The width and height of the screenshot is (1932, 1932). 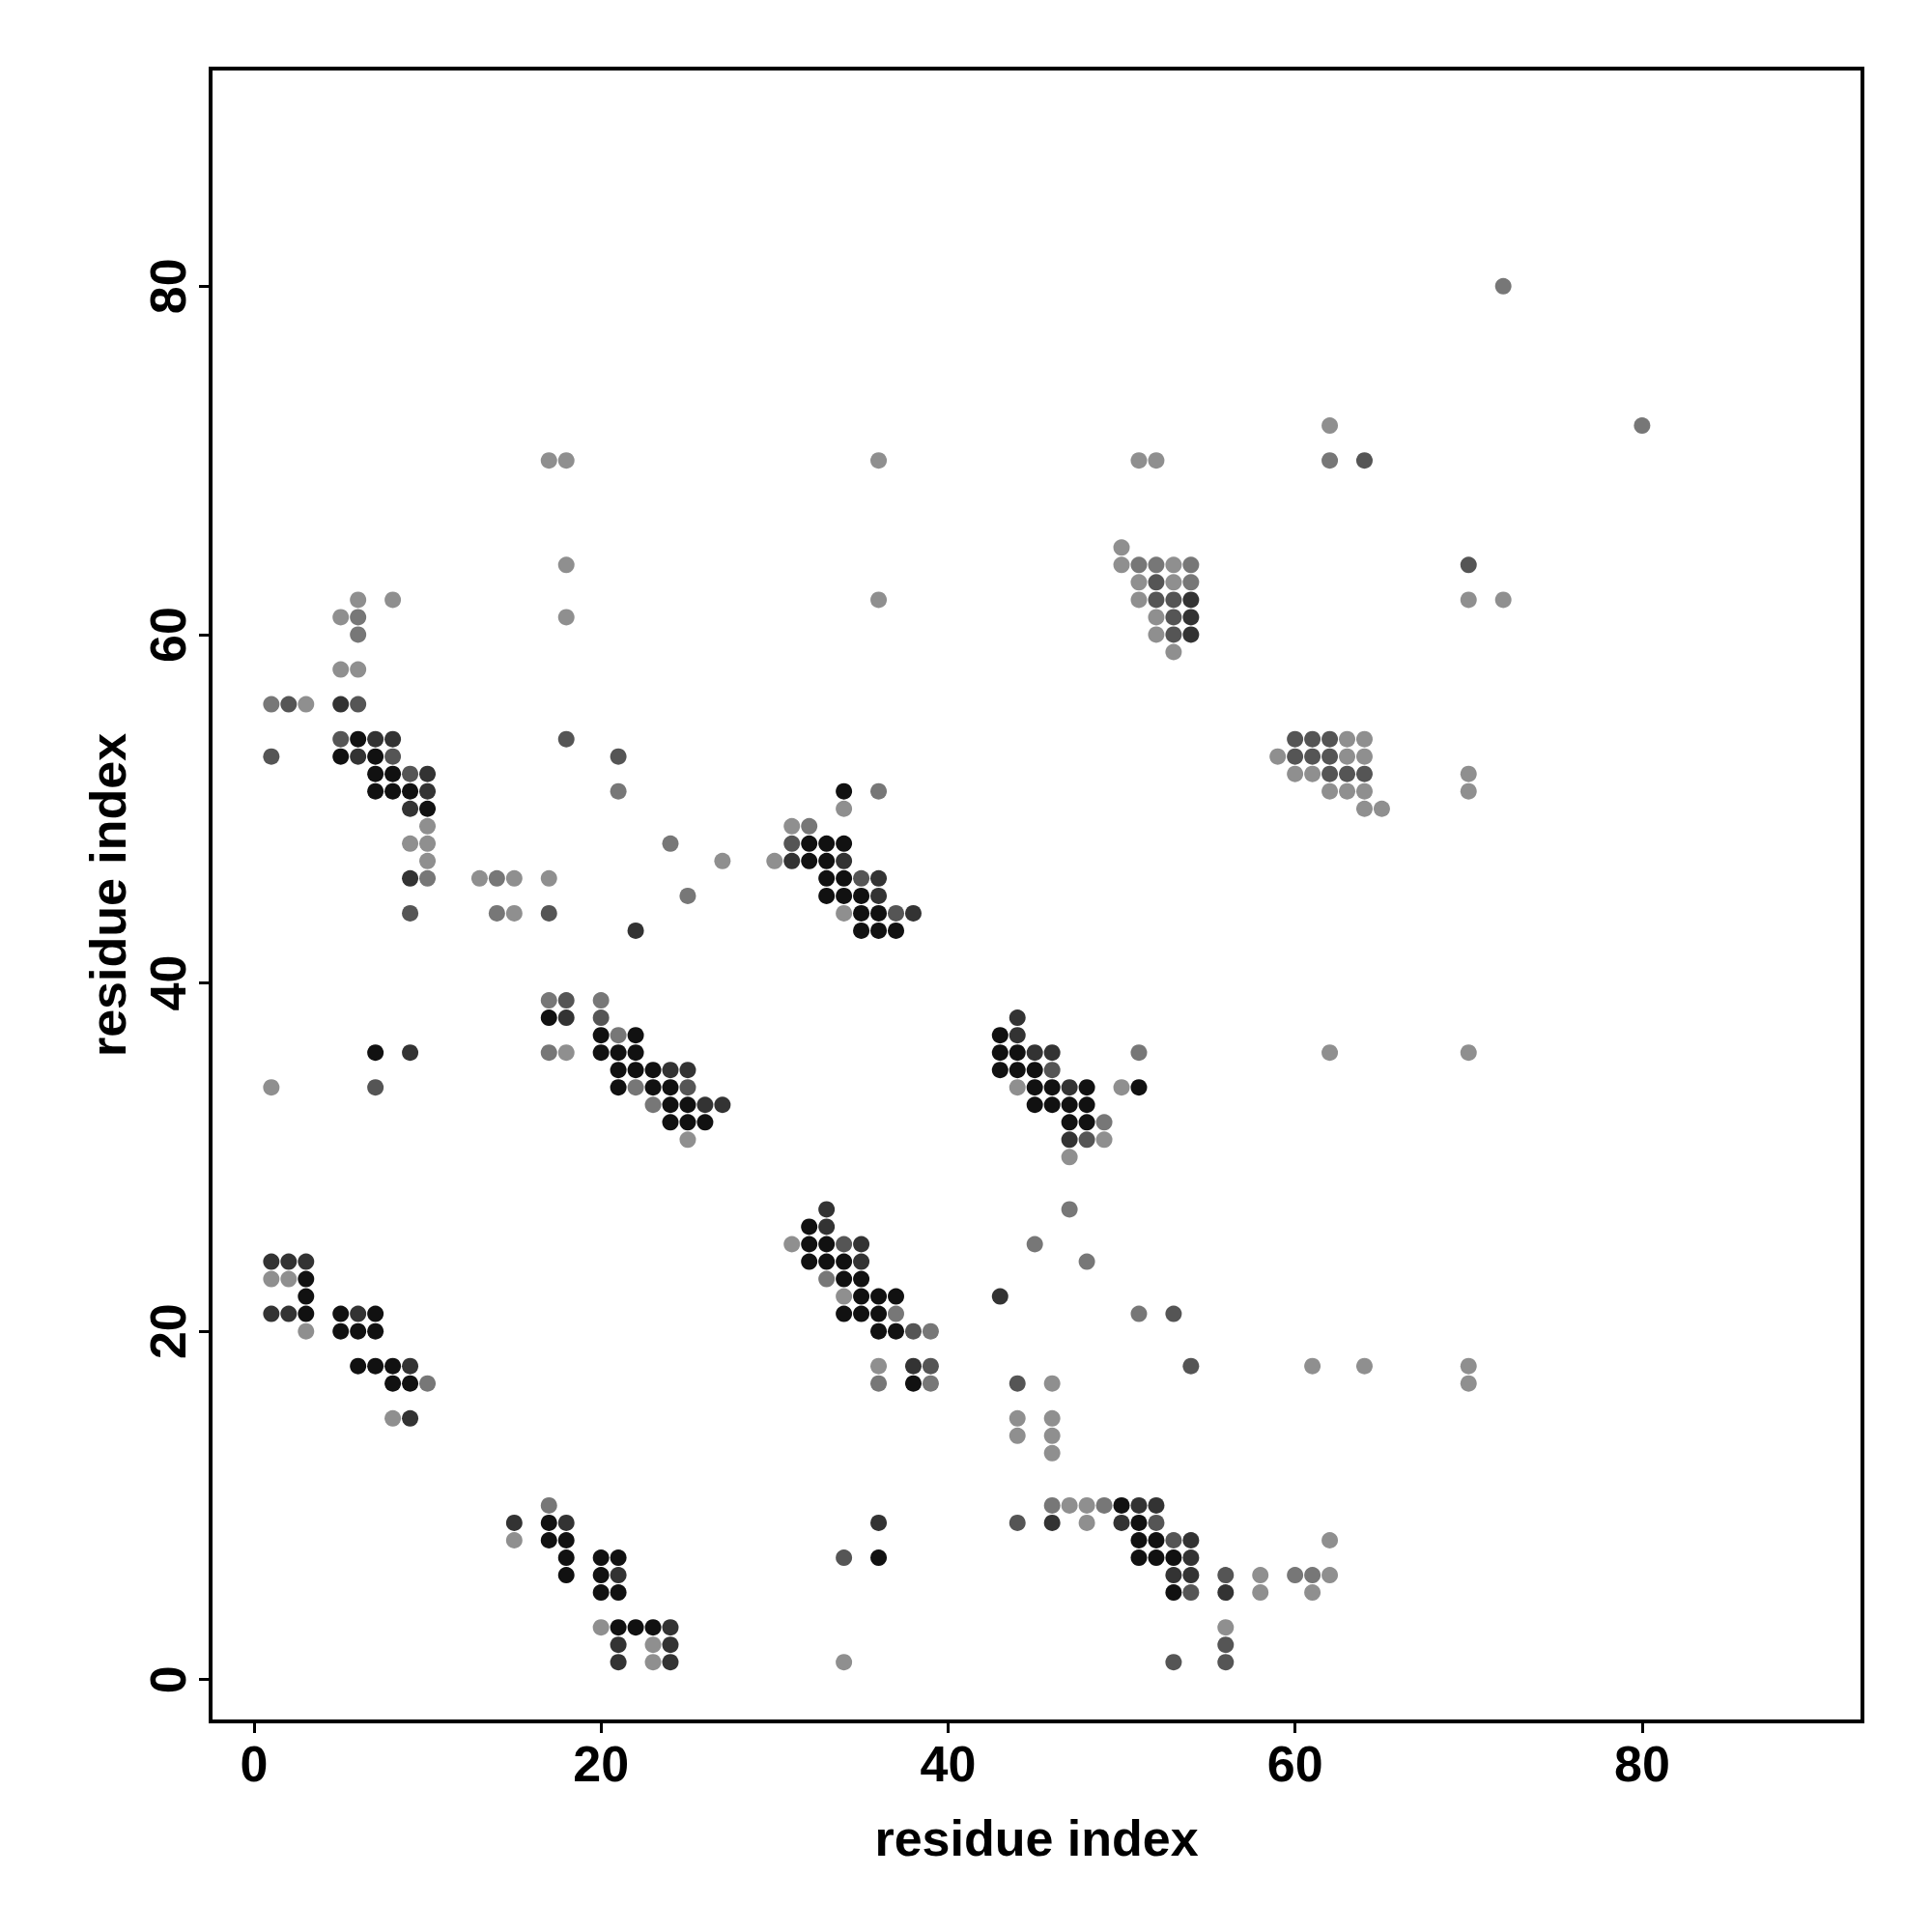 What do you see at coordinates (1641, 1764) in the screenshot?
I see `x-tick-label: 80` at bounding box center [1641, 1764].